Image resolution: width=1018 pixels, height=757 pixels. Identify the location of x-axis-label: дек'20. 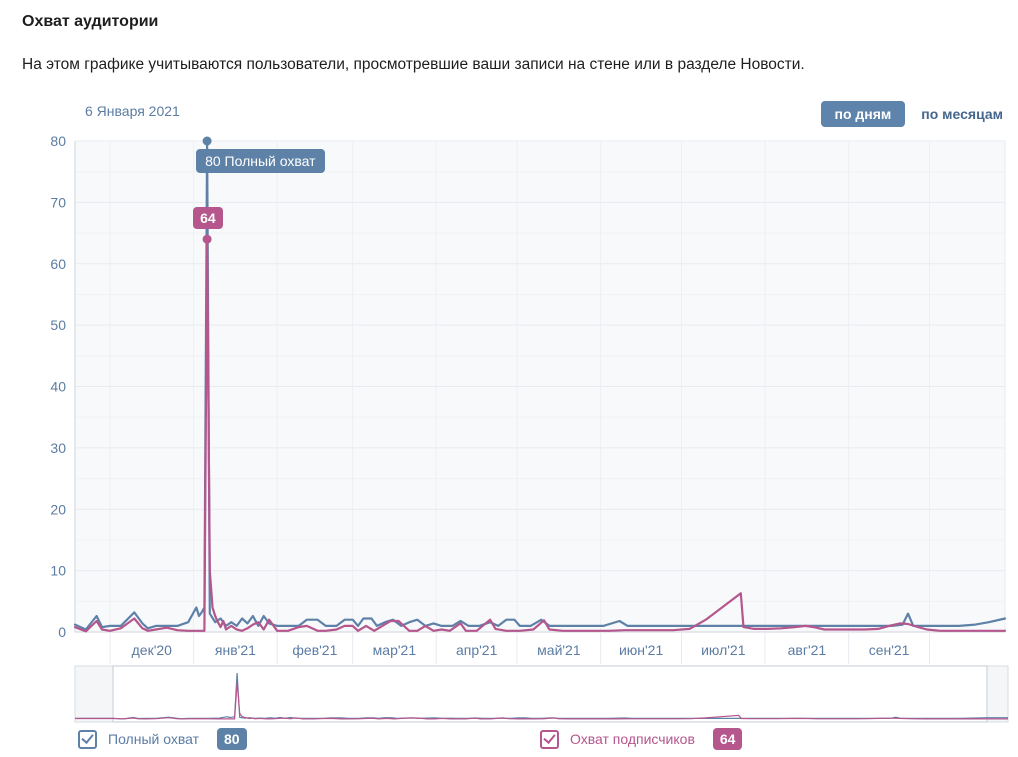
(152, 650).